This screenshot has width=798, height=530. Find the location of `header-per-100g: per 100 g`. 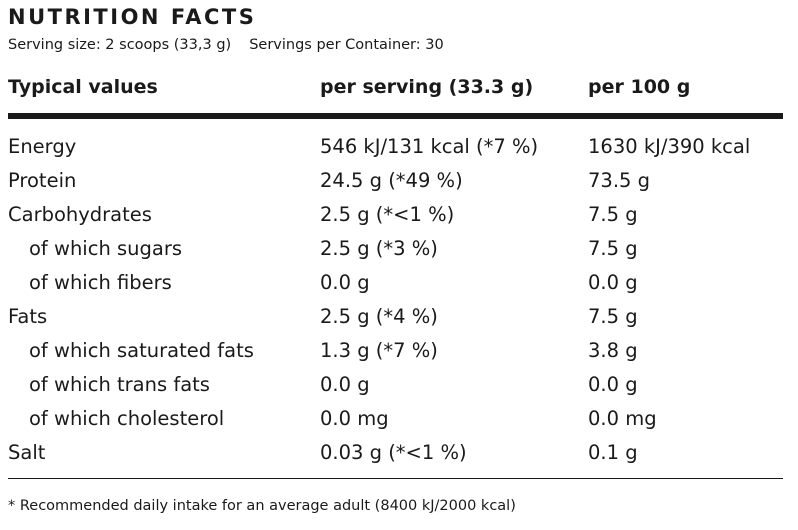

header-per-100g: per 100 g is located at coordinates (639, 87).